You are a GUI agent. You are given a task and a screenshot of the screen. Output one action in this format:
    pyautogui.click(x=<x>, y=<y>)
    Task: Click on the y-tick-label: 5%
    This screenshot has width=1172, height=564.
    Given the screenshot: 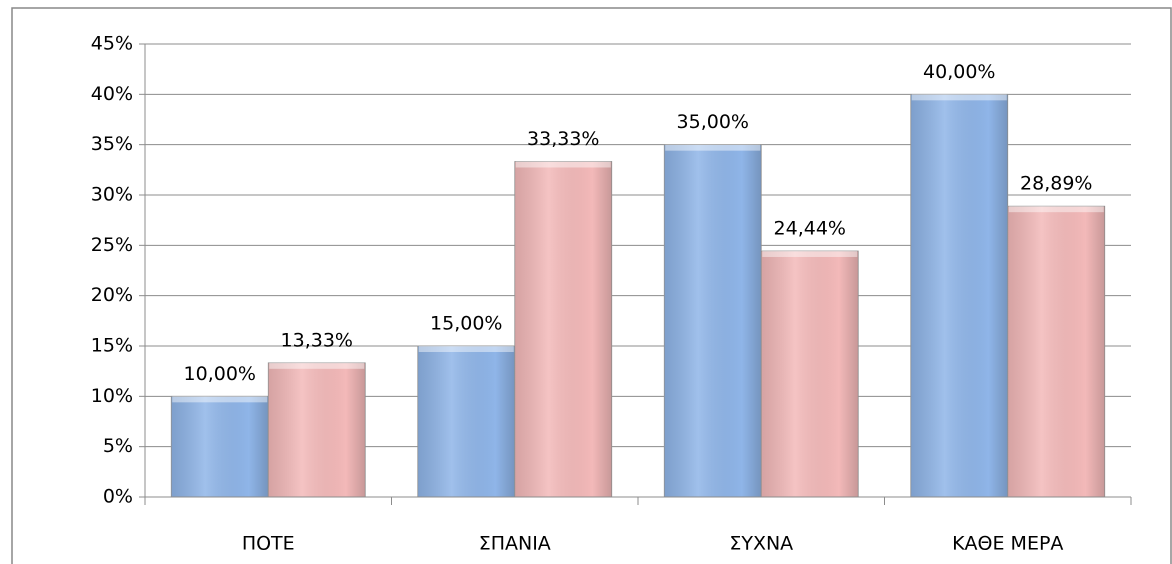 What is the action you would take?
    pyautogui.click(x=118, y=446)
    